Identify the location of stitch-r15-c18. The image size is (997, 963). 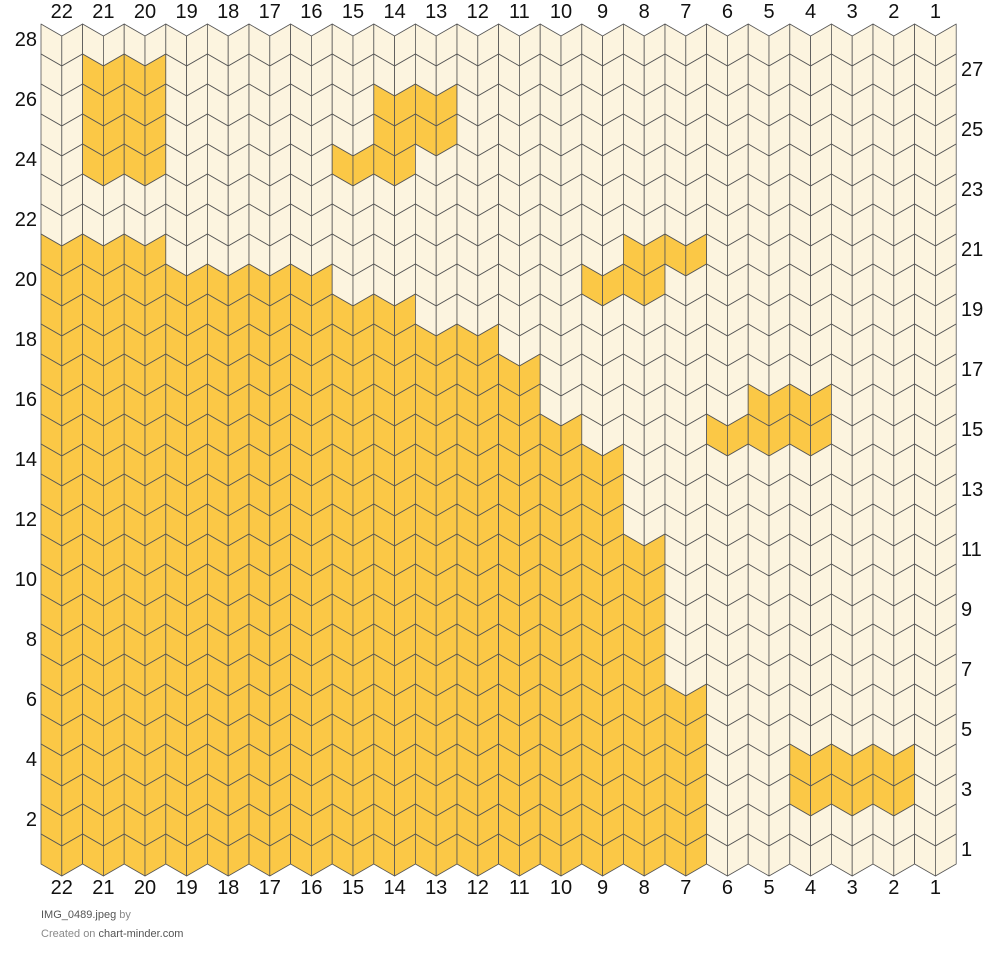
(228, 435).